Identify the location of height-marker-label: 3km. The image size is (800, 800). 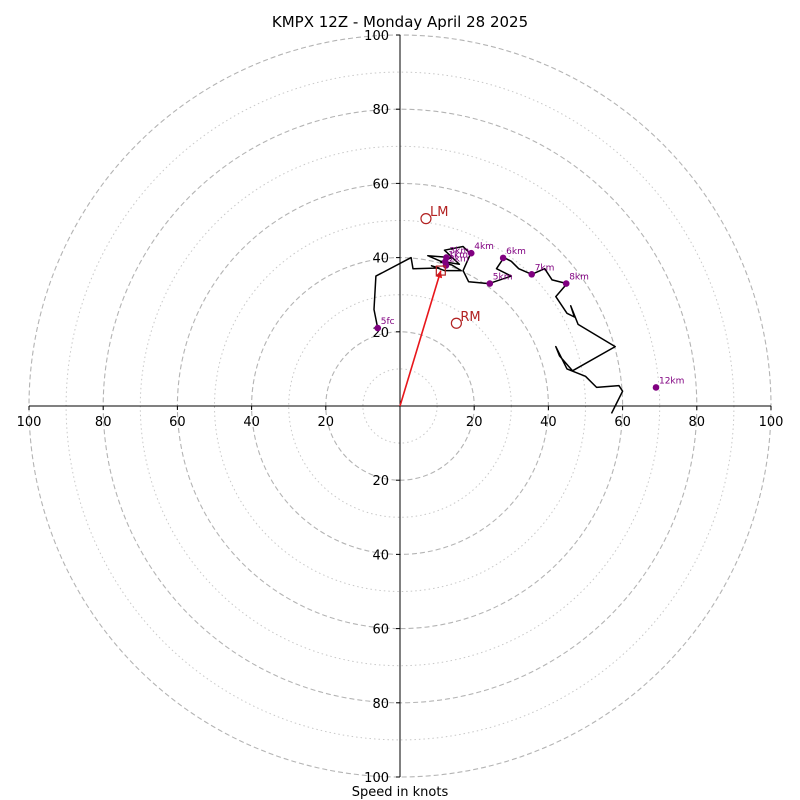
(459, 252).